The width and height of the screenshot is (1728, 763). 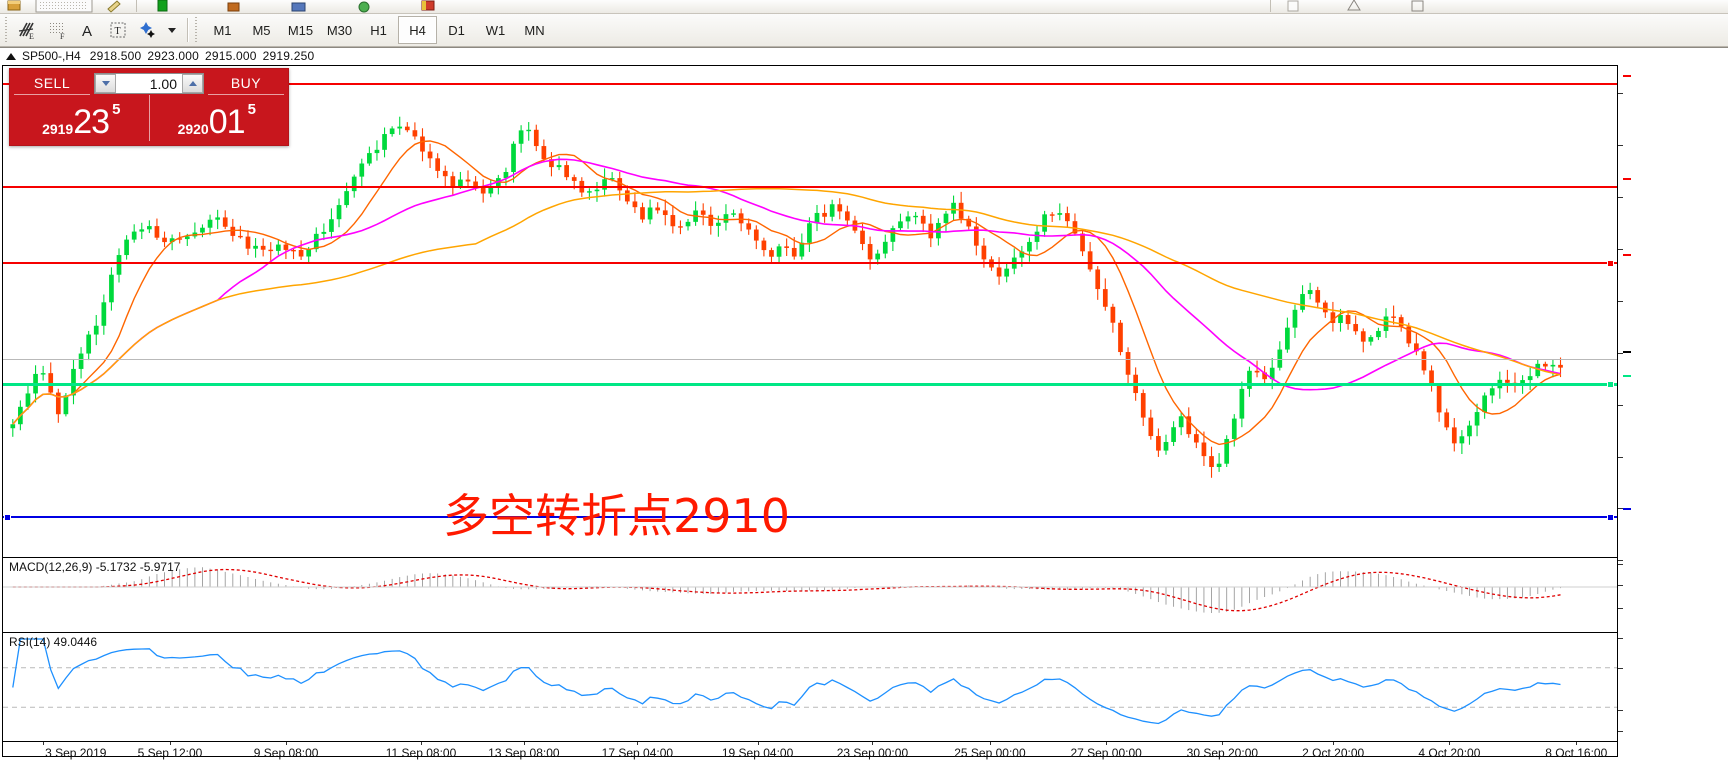 I want to click on text-icon: A, so click(x=88, y=30).